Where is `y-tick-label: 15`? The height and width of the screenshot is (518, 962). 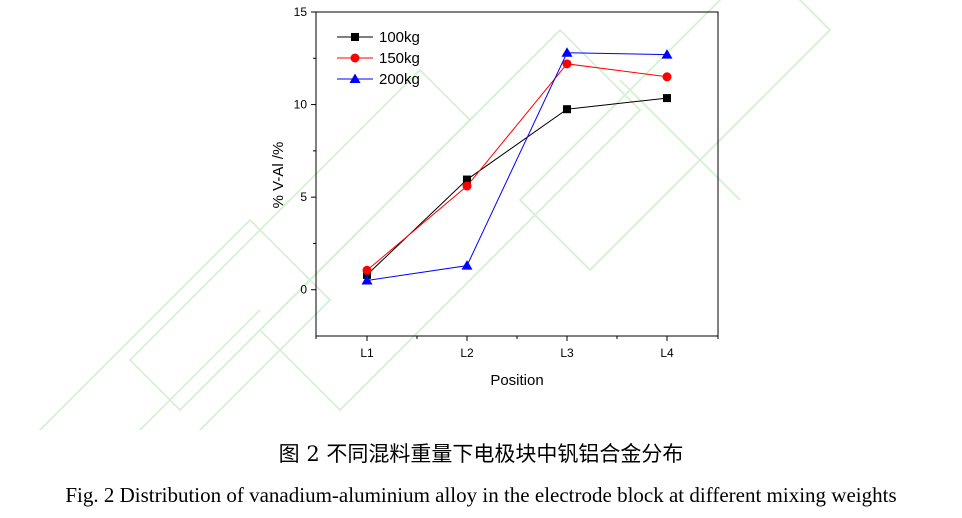 y-tick-label: 15 is located at coordinates (301, 12).